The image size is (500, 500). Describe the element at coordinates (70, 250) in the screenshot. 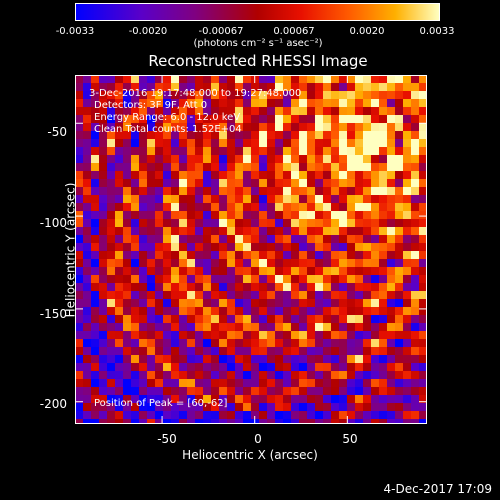

I see `y-axis-label: Heliocentric Y (arcsec)` at that location.